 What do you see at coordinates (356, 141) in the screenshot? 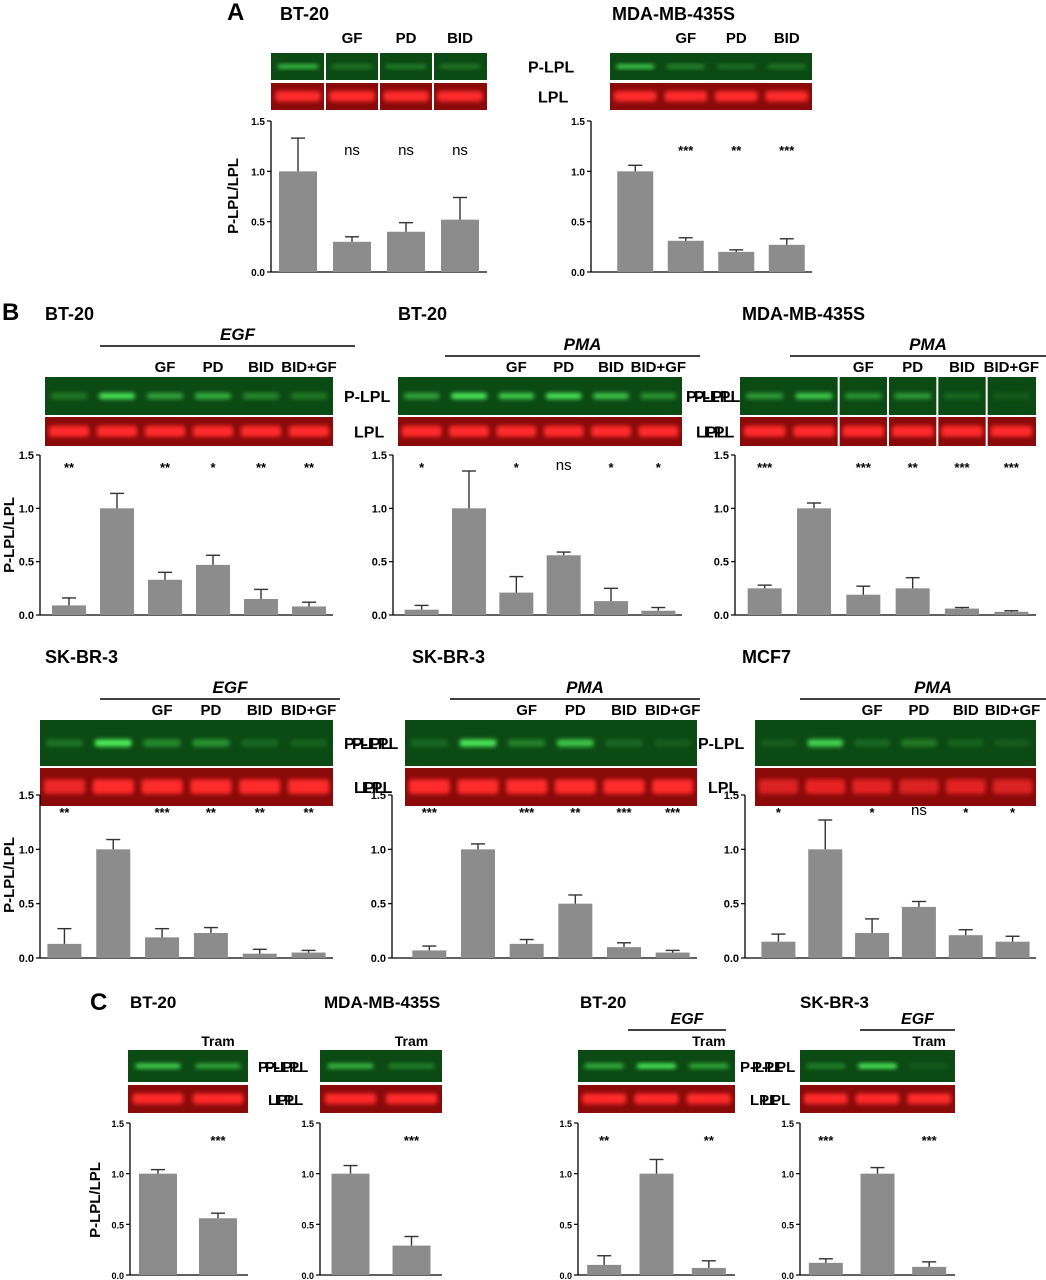
I see `panel-a1: BT-20 GF PD BID 0.0 0.5 1.0 1.5 P-LPL/LPL ns ns ns` at bounding box center [356, 141].